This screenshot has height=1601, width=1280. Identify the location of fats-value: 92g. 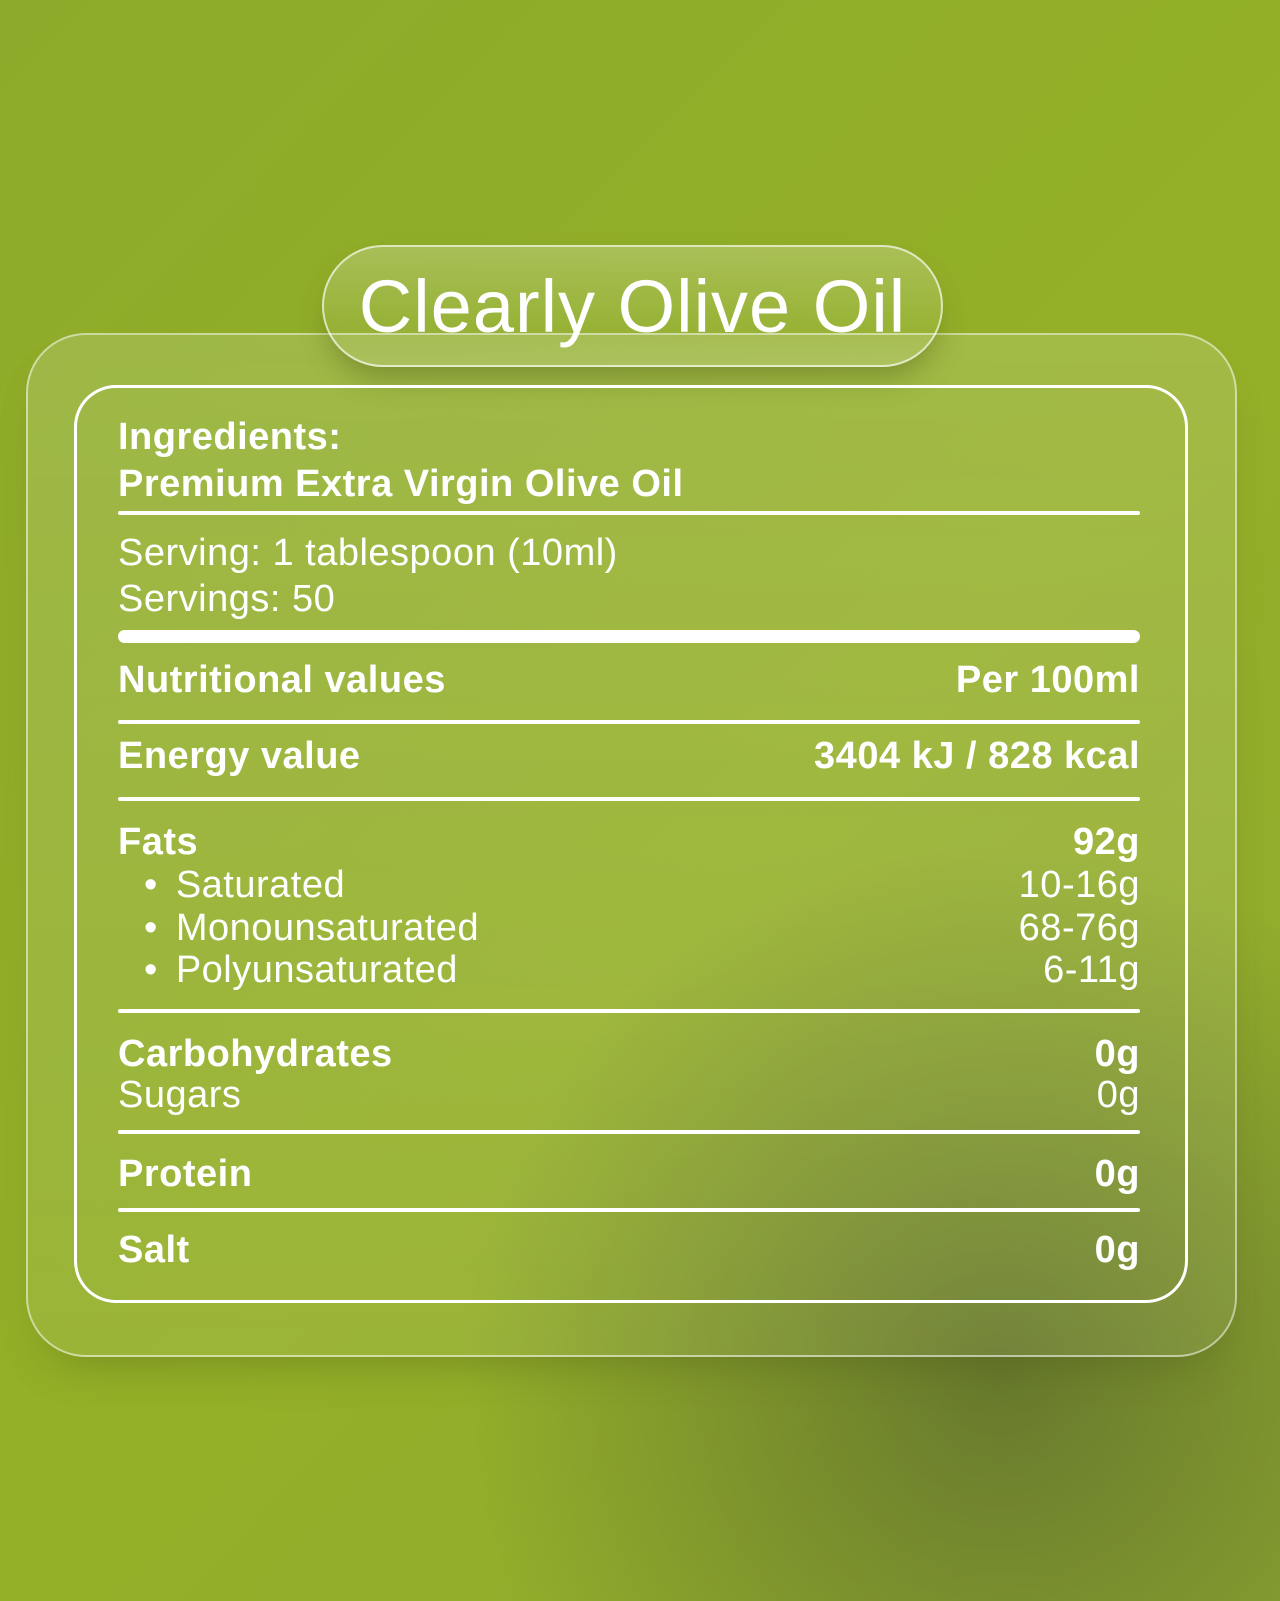
(1106, 842).